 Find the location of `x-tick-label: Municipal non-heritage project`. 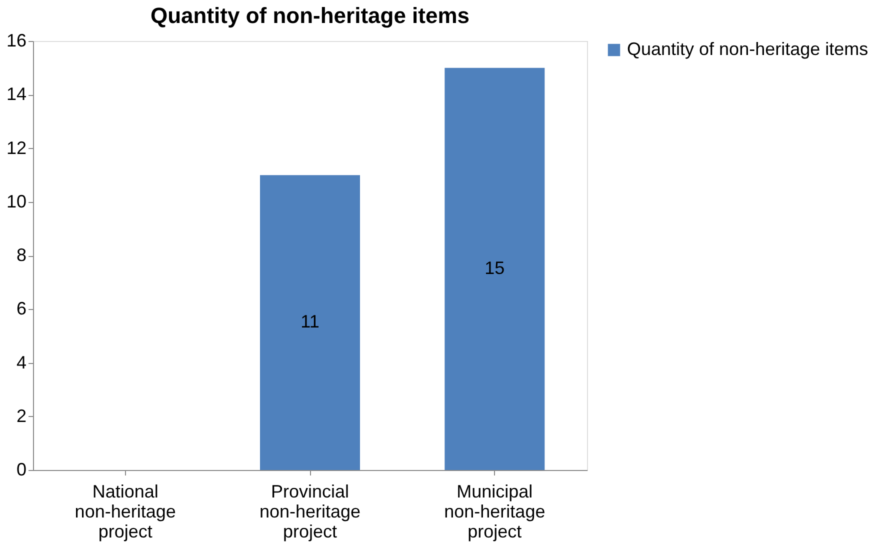

x-tick-label: Municipal non-heritage project is located at coordinates (495, 512).